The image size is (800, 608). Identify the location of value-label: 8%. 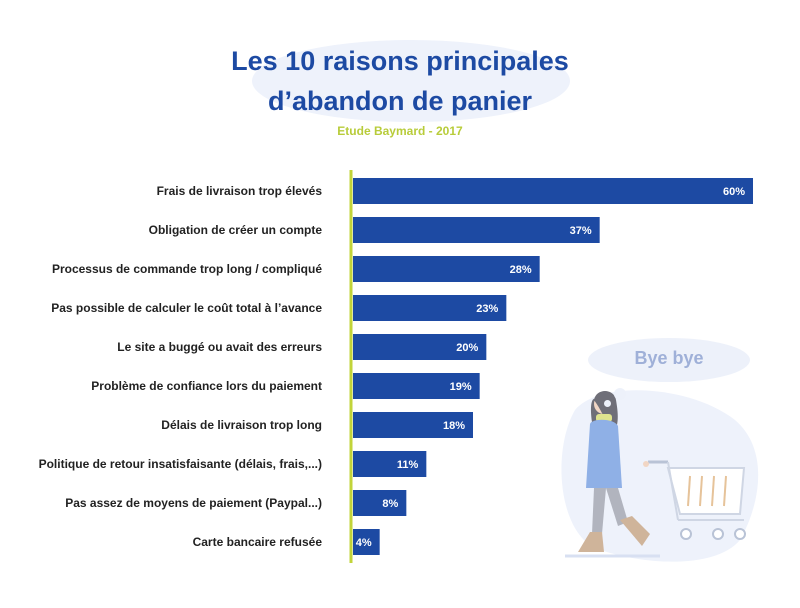
(390, 504).